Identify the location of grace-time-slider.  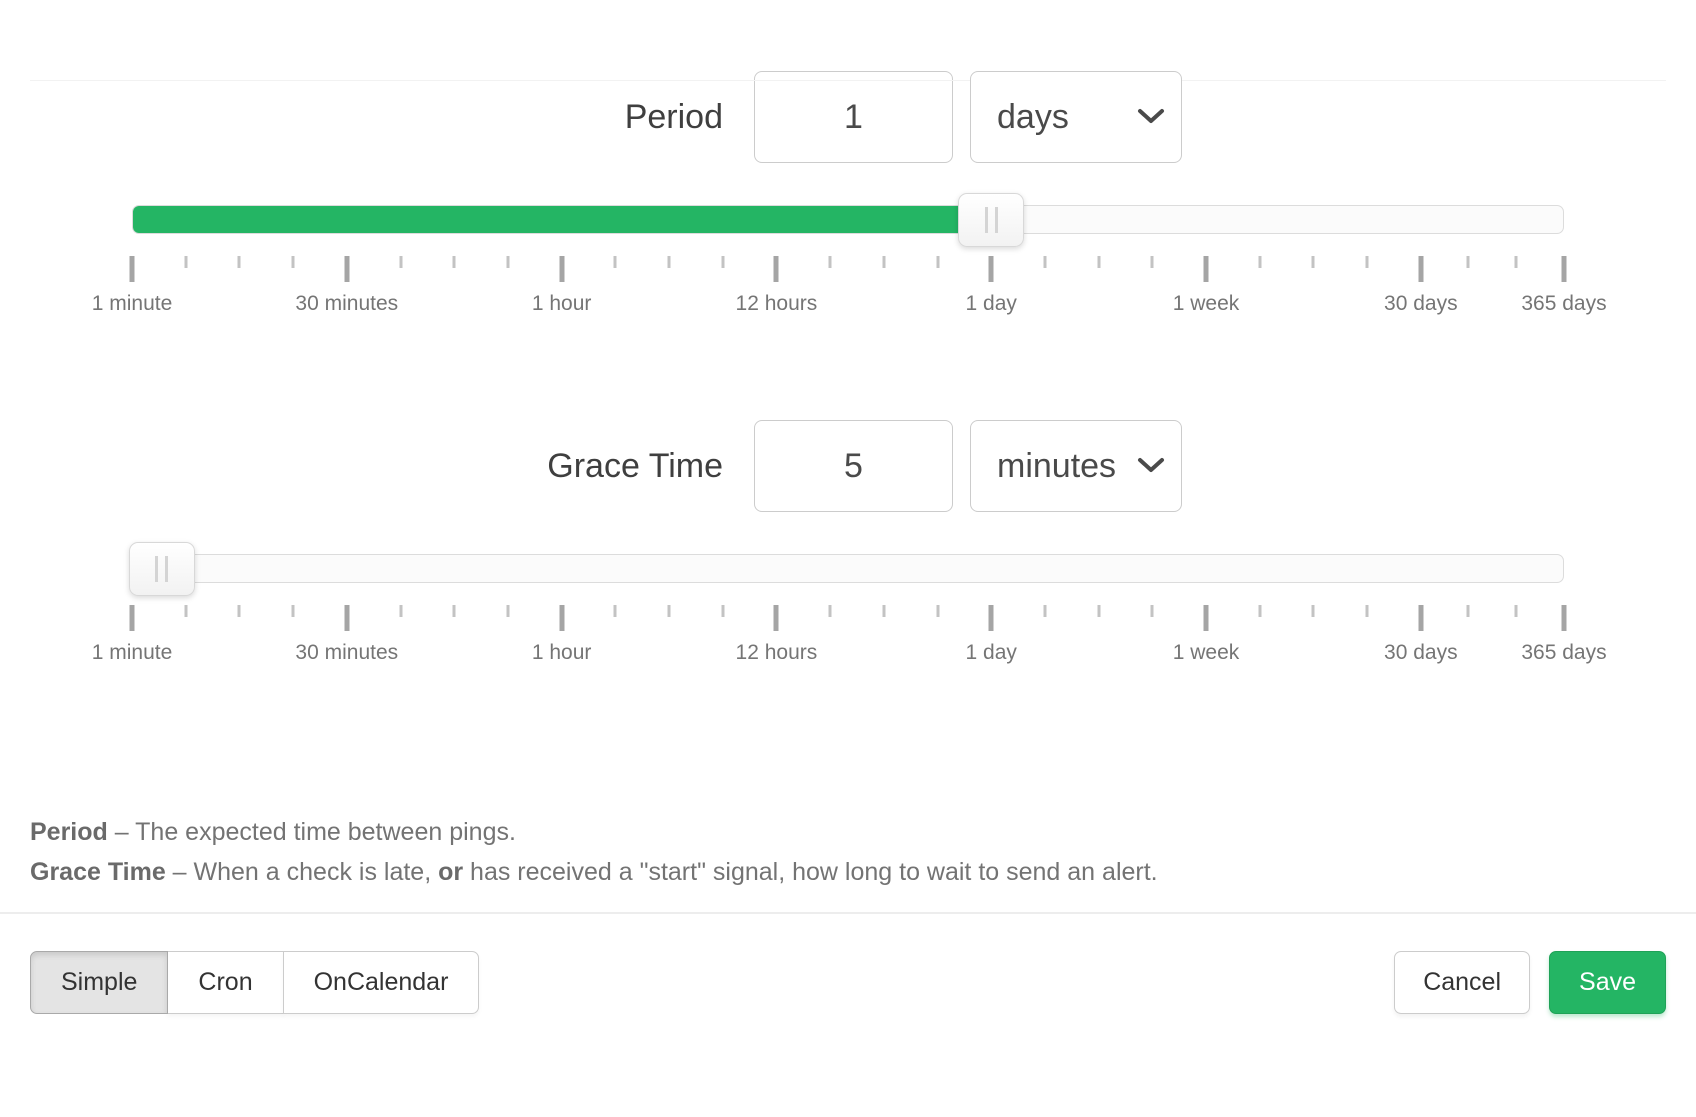
(846, 568).